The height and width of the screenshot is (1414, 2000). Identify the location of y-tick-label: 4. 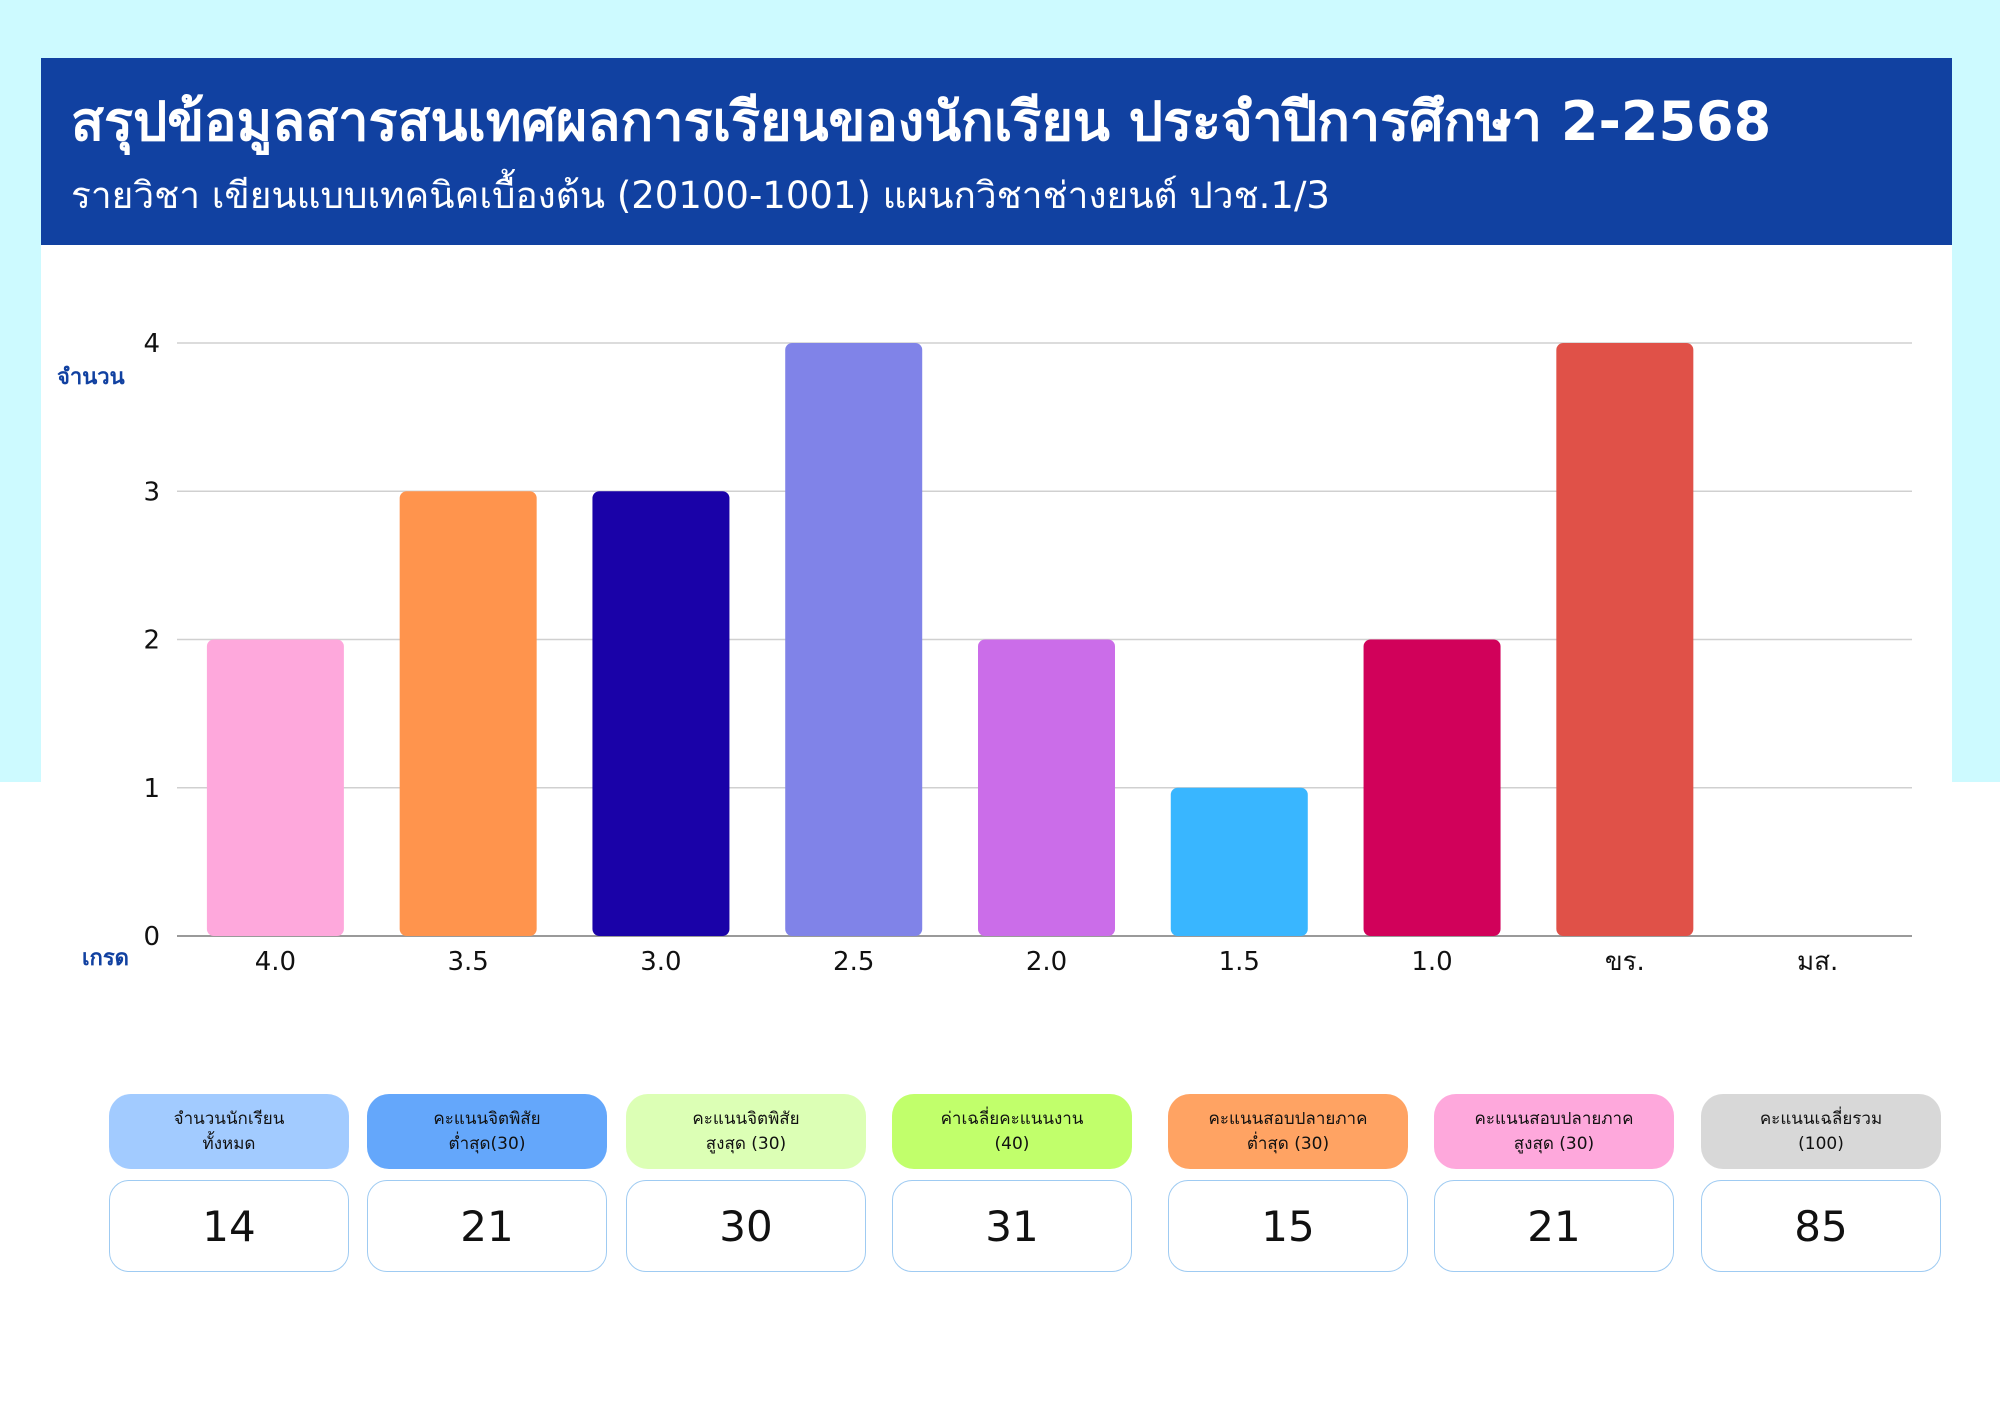
(151, 344).